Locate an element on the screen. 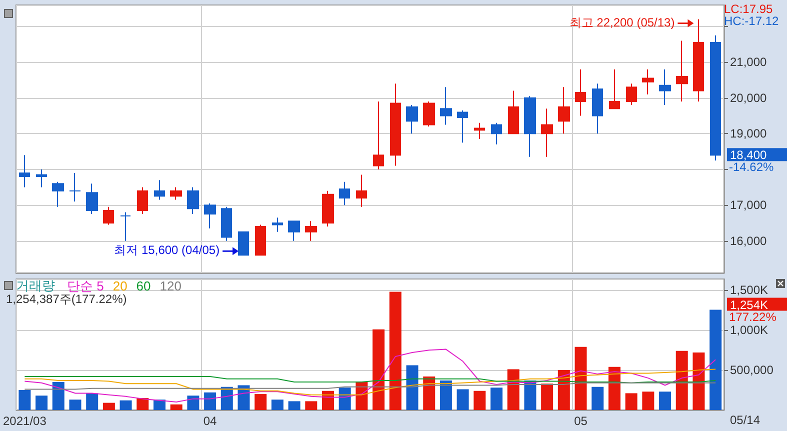 The width and height of the screenshot is (787, 431). y-tick-label: 16,000 is located at coordinates (749, 241).